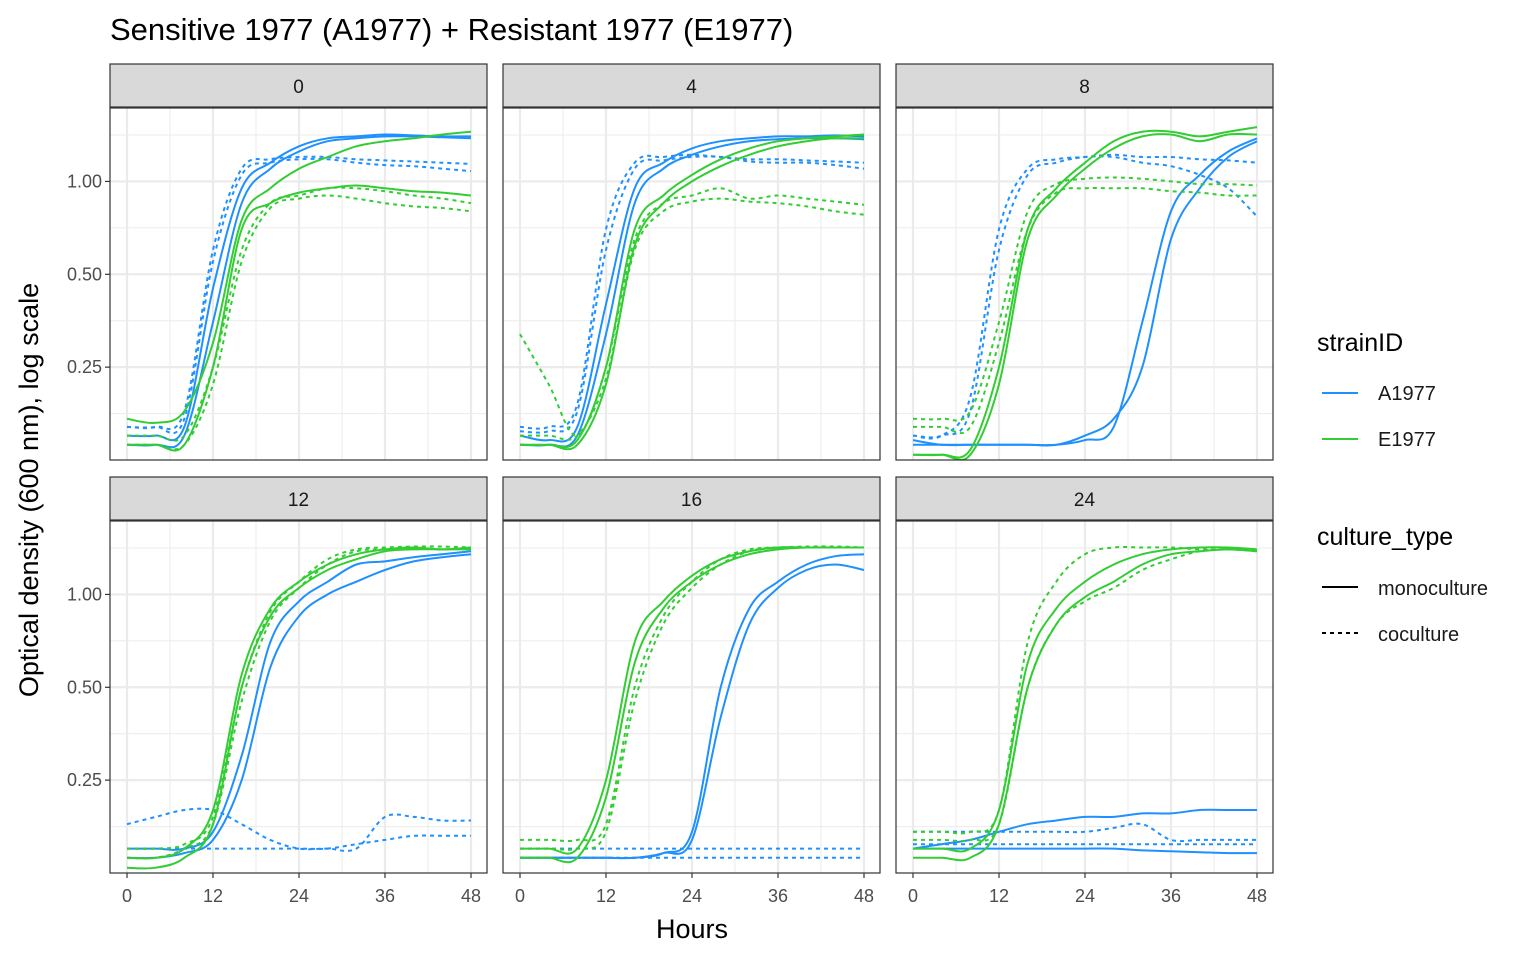 This screenshot has width=1536, height=965. Describe the element at coordinates (692, 929) in the screenshot. I see `x-axis-title: Hours` at that location.